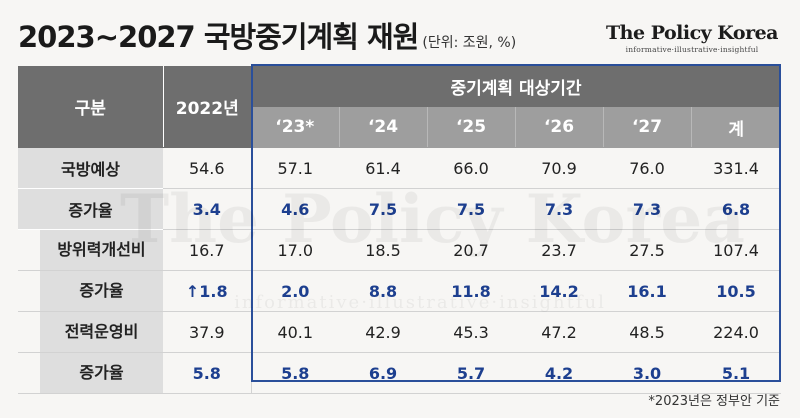 The width and height of the screenshot is (800, 418). Describe the element at coordinates (383, 332) in the screenshot. I see `cell-value: 42.9` at that location.